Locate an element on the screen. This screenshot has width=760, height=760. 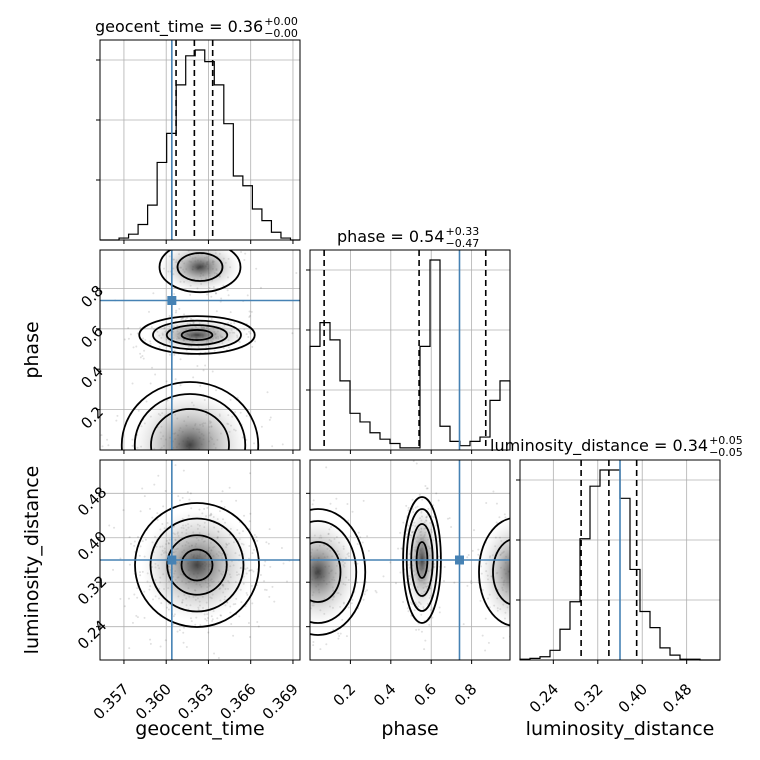
hist-luminosity-distance-border is located at coordinates (620, 560).